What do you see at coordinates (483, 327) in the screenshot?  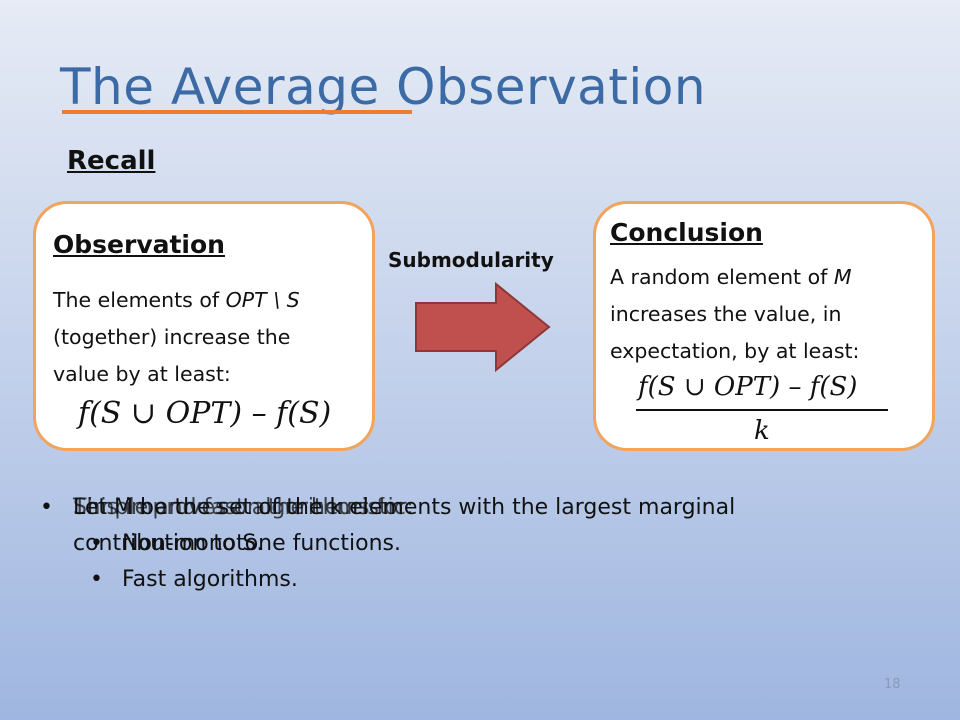 I see `right-arrow-icon` at bounding box center [483, 327].